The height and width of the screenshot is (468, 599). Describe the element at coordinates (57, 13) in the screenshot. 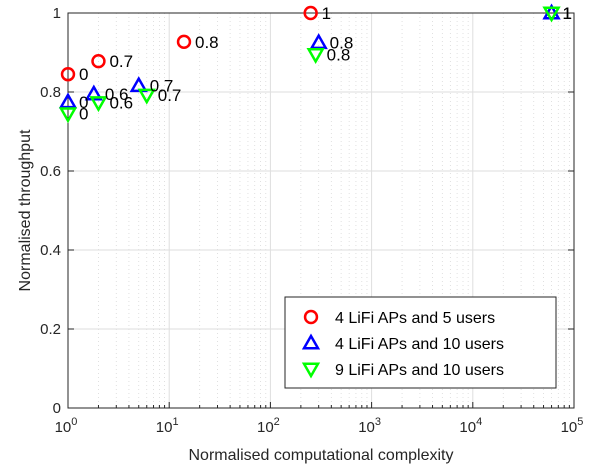

I see `y-tick-label: 1` at that location.